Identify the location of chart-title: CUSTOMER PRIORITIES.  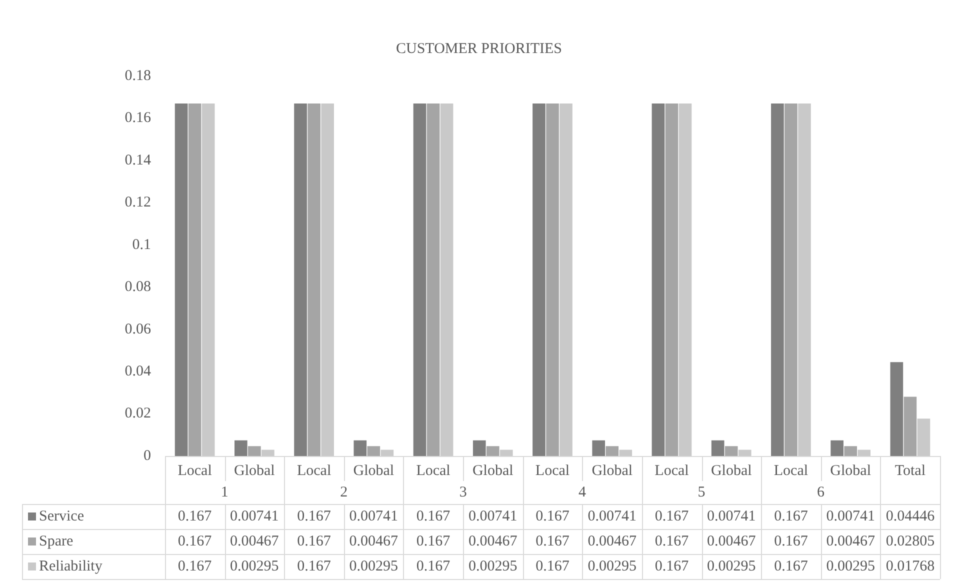
(479, 48).